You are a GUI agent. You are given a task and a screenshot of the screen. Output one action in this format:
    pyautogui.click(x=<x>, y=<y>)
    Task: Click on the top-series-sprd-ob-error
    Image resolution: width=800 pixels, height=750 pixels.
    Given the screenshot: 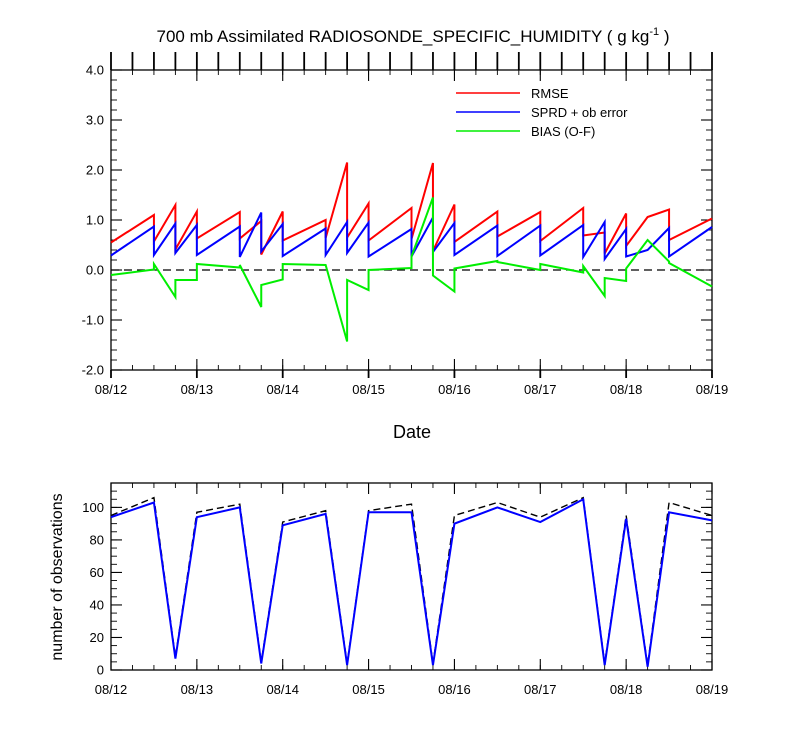 What is the action you would take?
    pyautogui.click(x=411, y=237)
    